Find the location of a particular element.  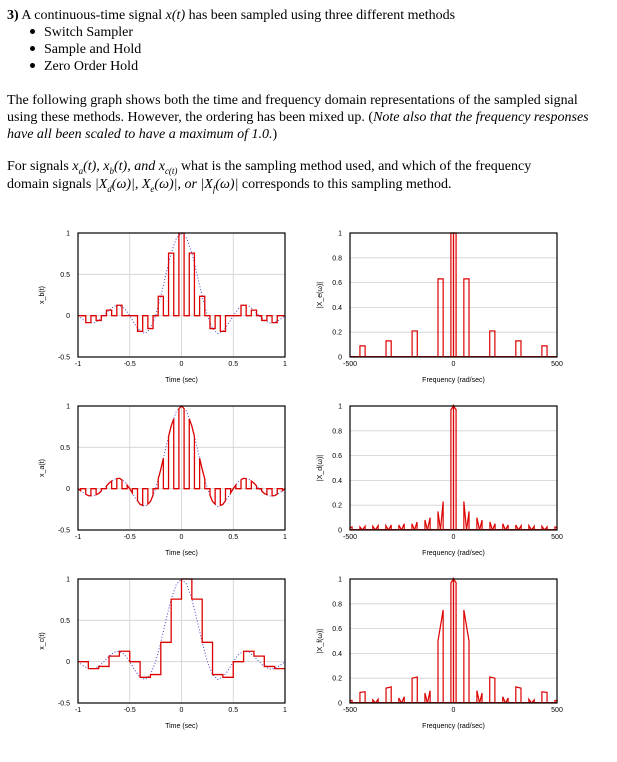

math-sub: f is located at coordinates (214, 188).